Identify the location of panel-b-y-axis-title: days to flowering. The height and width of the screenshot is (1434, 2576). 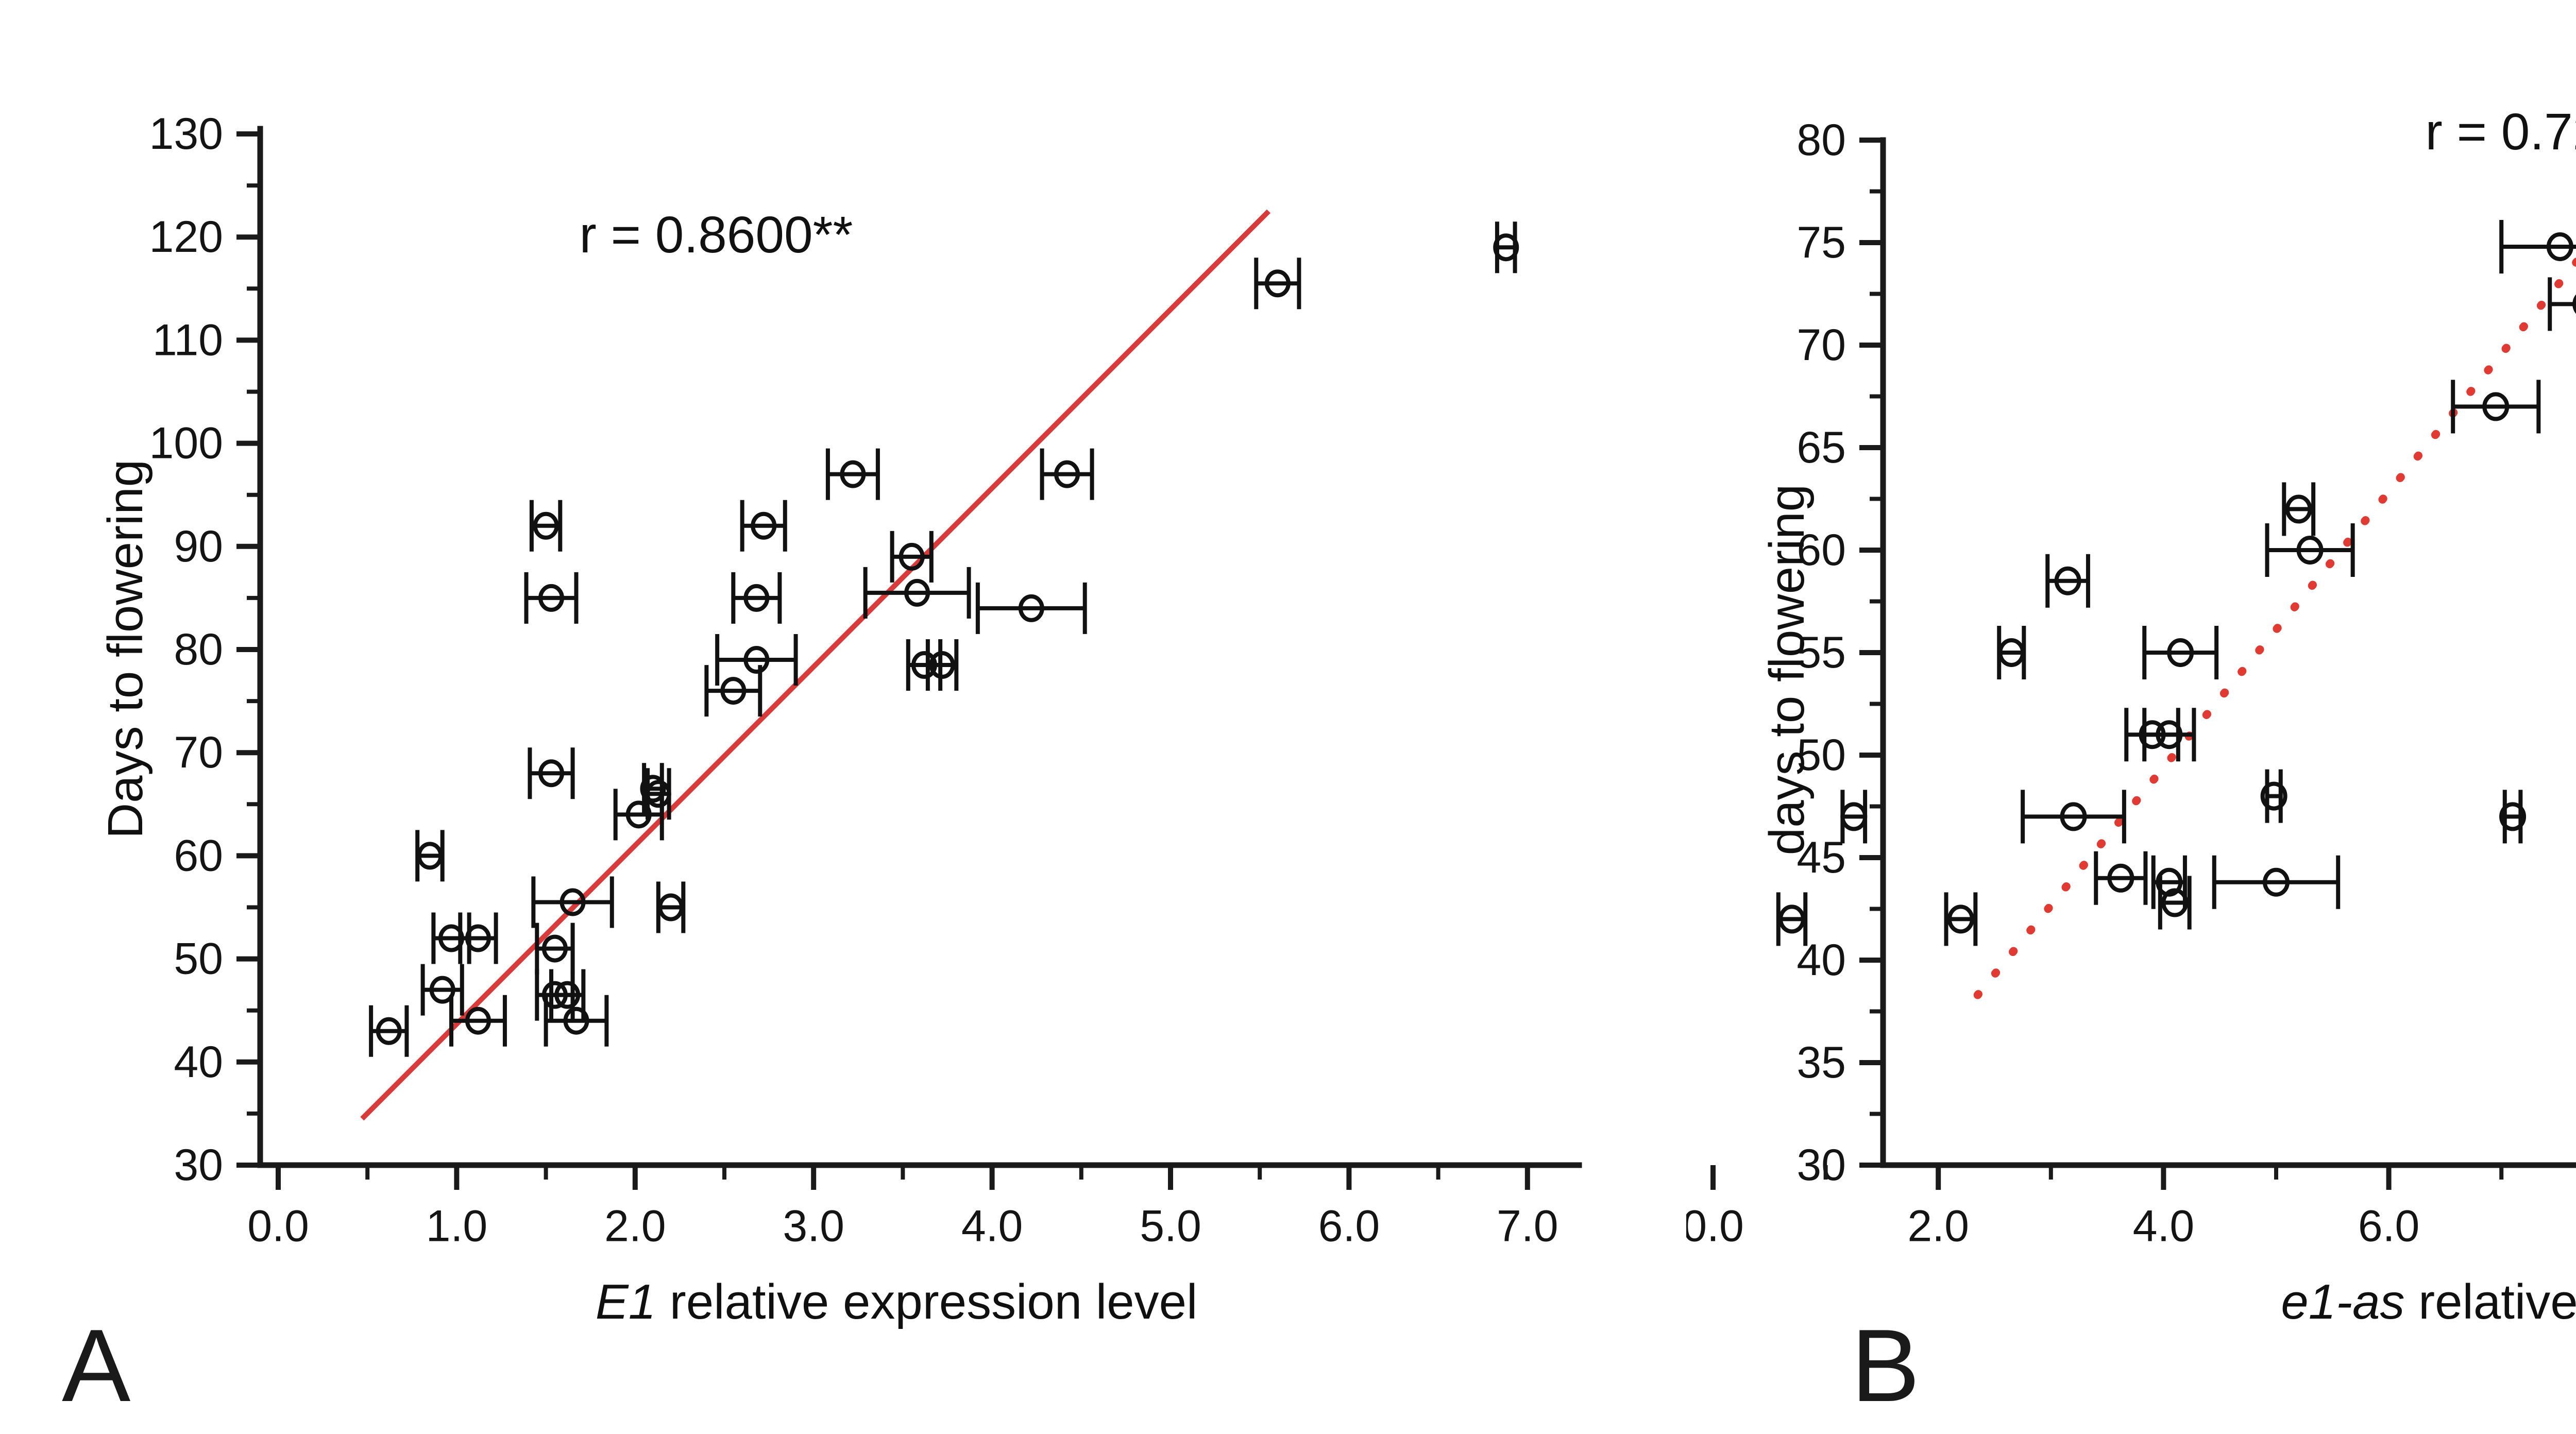
(1787, 669).